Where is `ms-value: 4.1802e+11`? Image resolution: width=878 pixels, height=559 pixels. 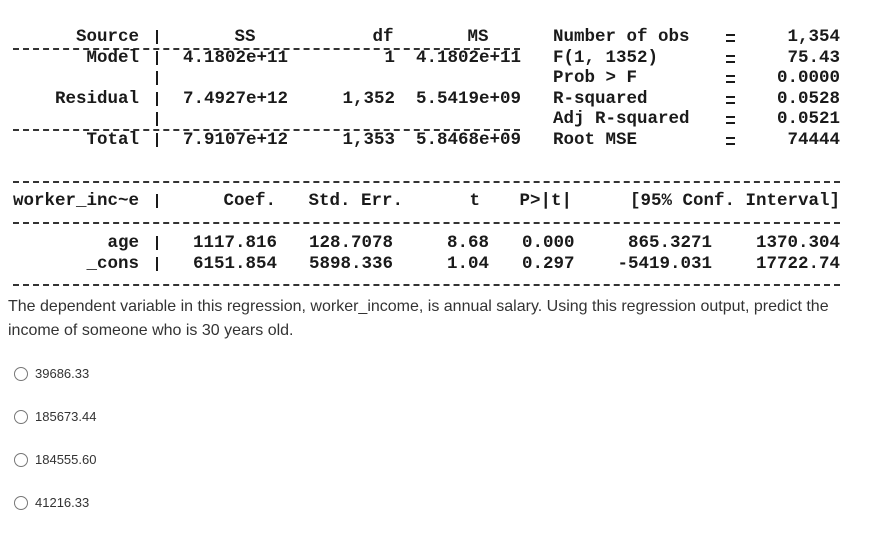 ms-value: 4.1802e+11 is located at coordinates (469, 58).